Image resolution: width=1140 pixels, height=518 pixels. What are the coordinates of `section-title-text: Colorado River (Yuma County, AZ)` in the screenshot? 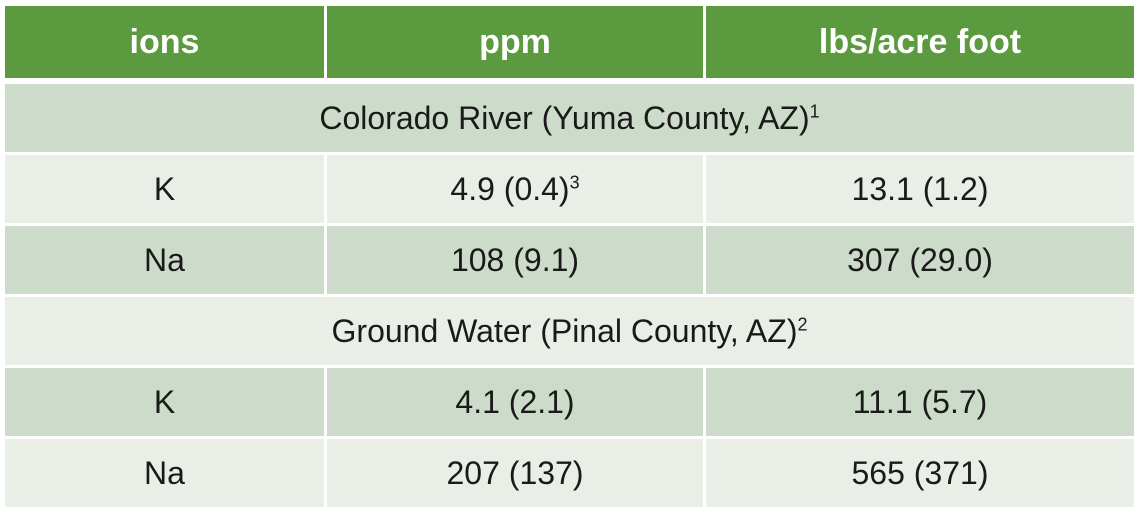 It's located at (564, 117).